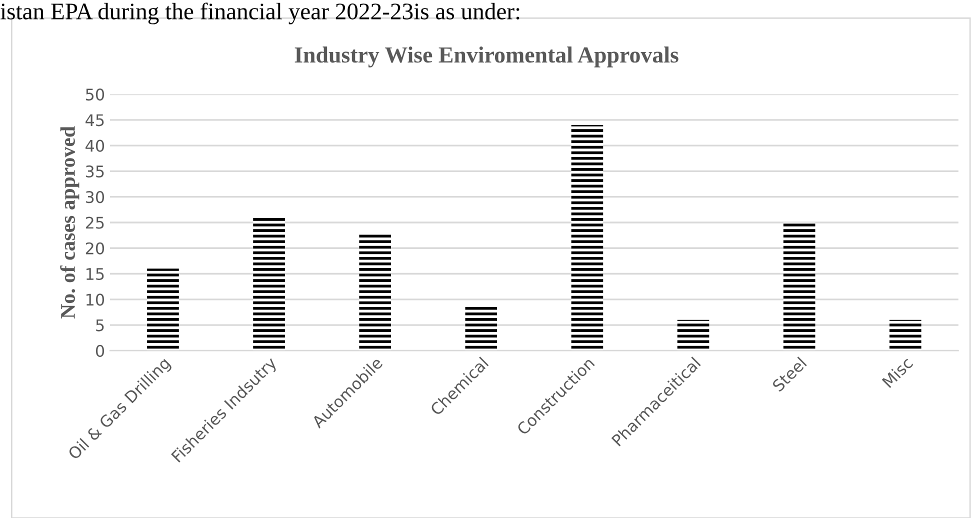 This screenshot has width=973, height=518. What do you see at coordinates (95, 171) in the screenshot?
I see `y-tick-label: 35` at bounding box center [95, 171].